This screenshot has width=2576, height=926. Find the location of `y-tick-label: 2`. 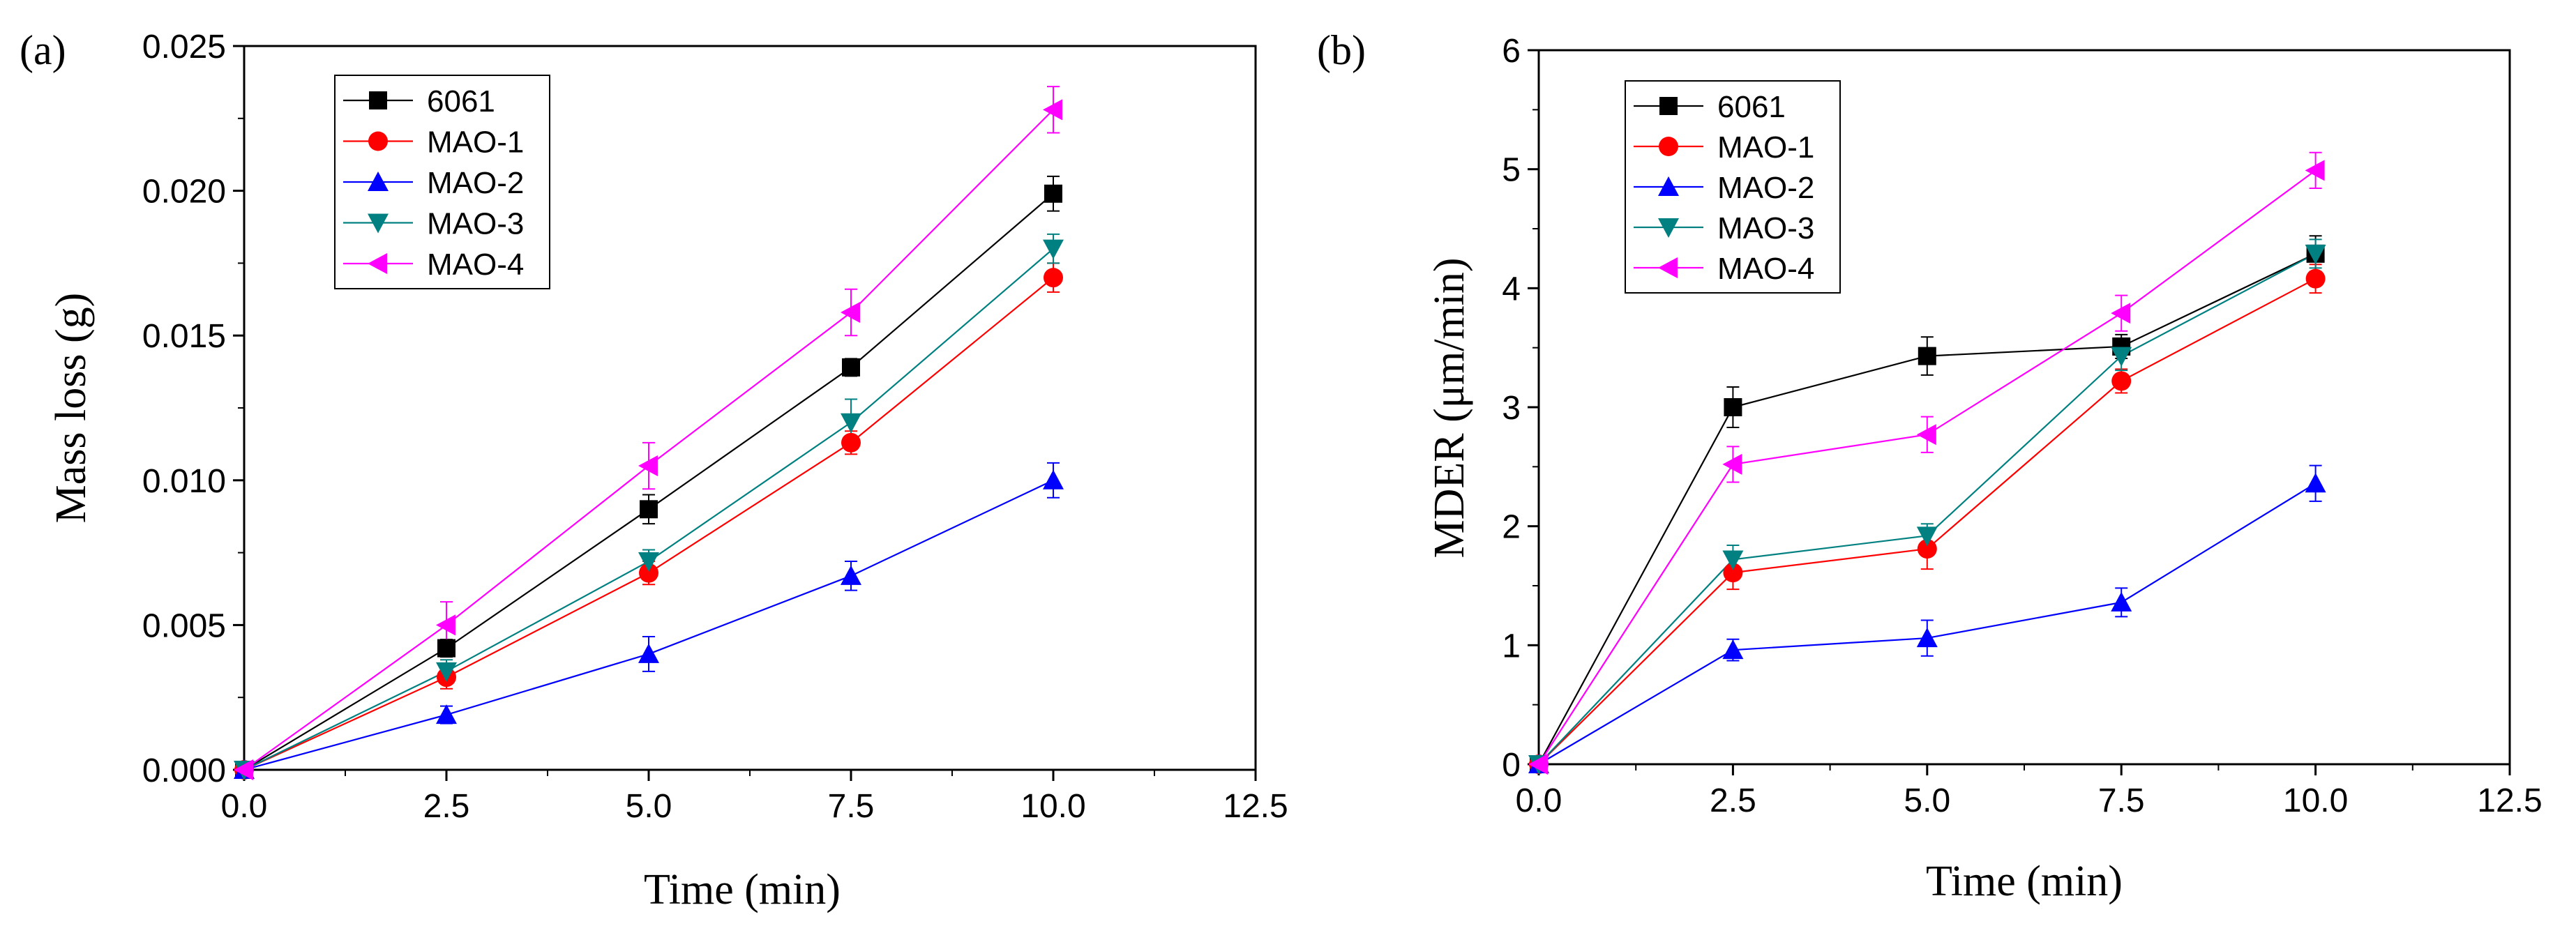

y-tick-label: 2 is located at coordinates (1511, 527).